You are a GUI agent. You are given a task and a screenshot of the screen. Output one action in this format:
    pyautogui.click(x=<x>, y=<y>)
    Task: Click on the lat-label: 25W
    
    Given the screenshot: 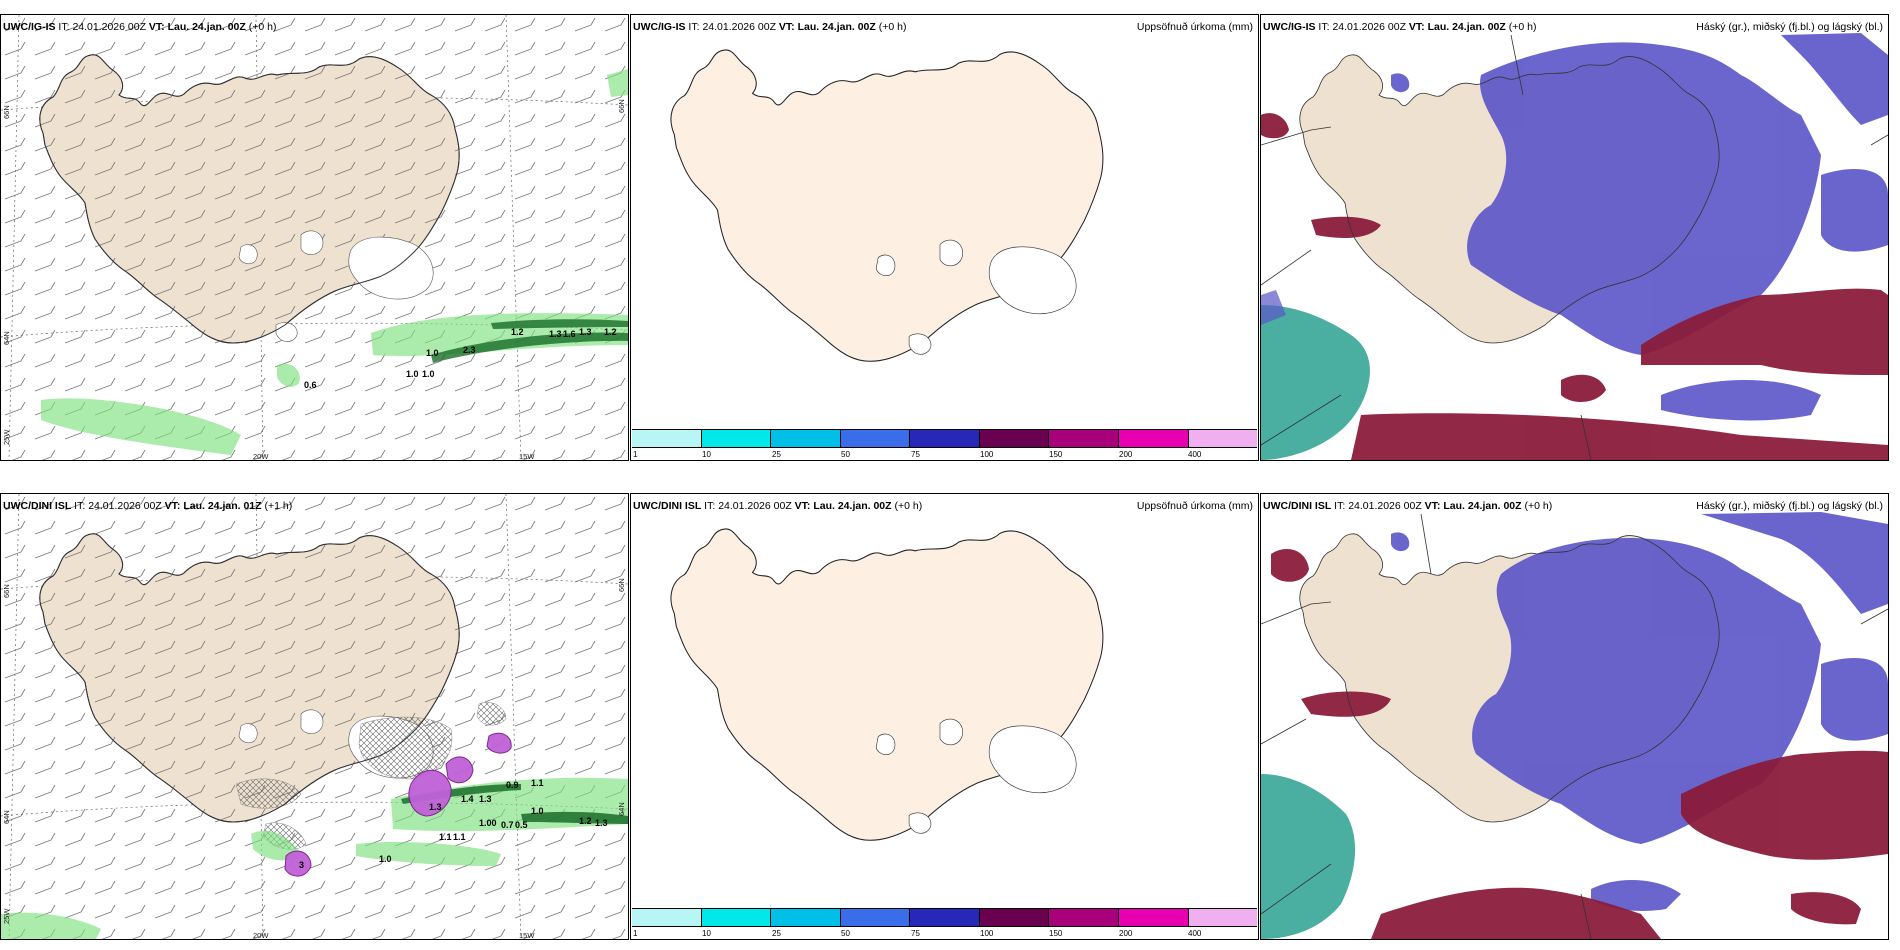 What is the action you would take?
    pyautogui.click(x=6, y=916)
    